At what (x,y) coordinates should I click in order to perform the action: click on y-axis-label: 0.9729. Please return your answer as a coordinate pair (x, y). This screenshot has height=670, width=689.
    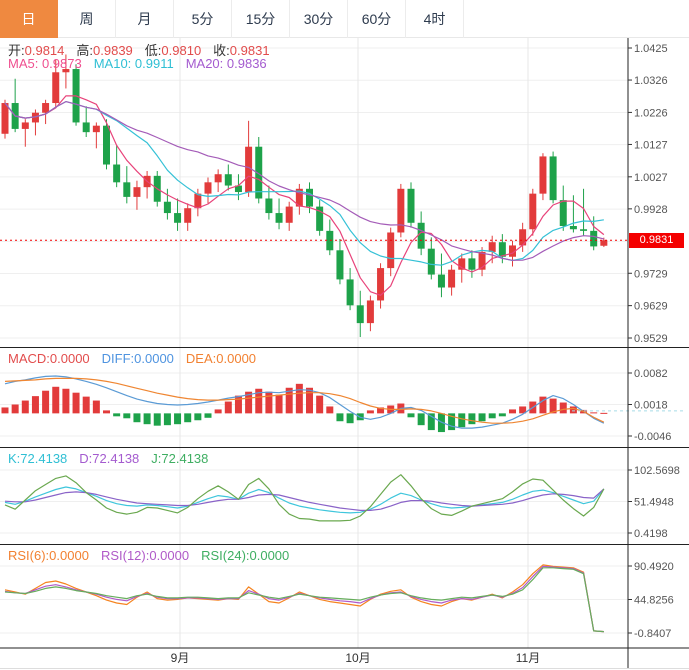
    Looking at the image, I should click on (651, 274).